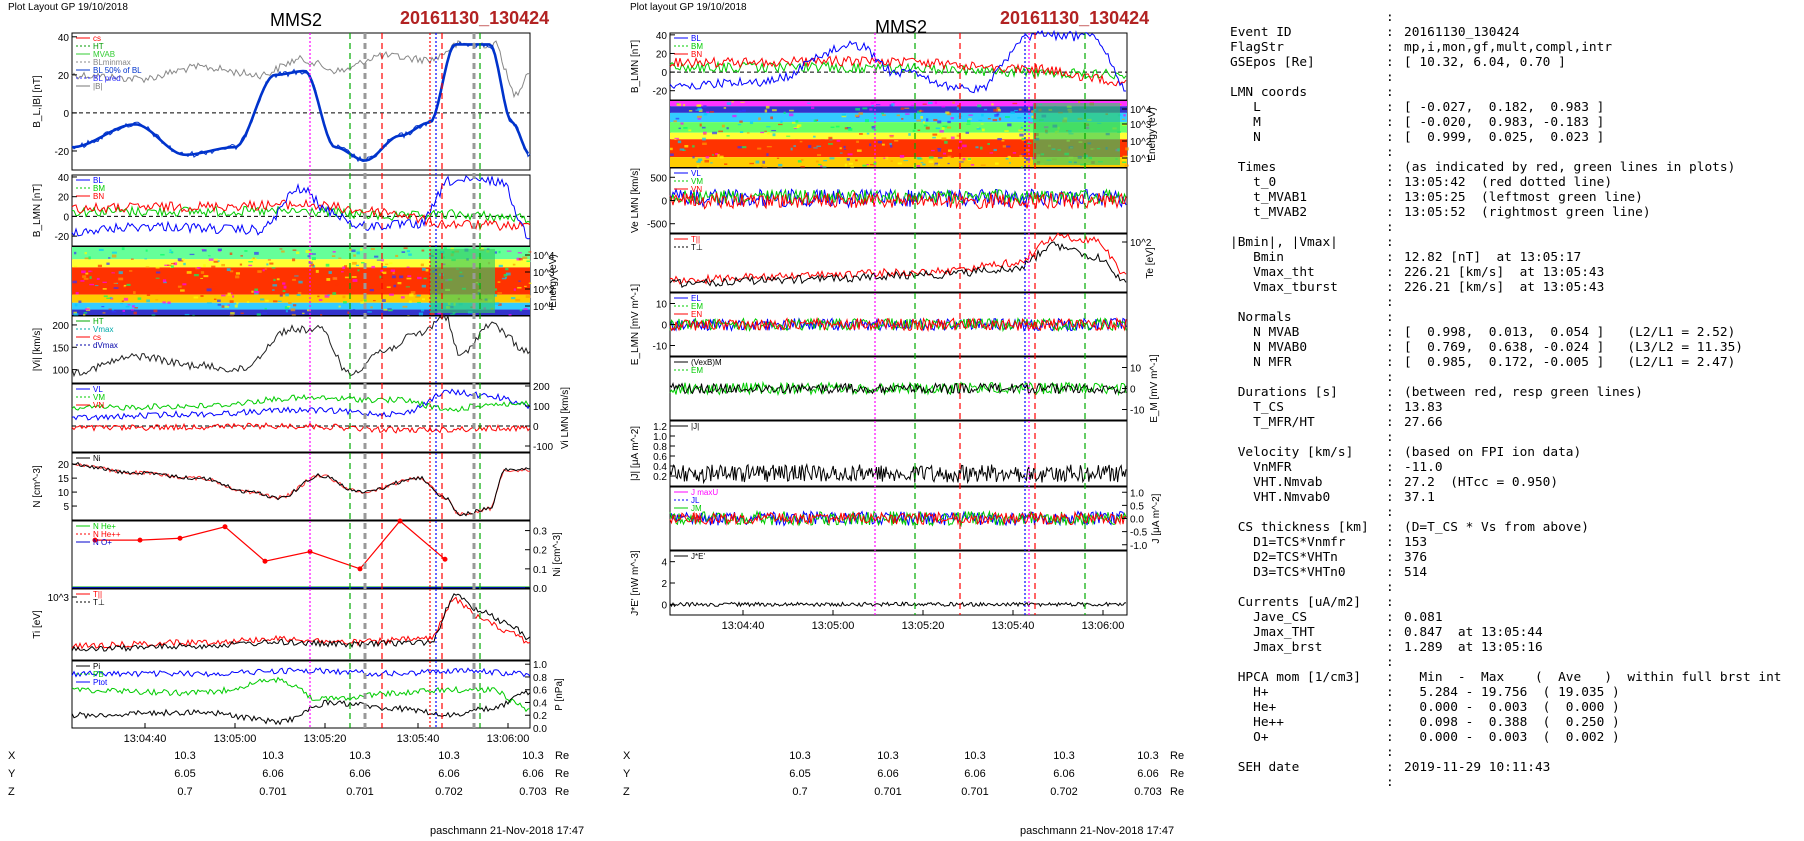 The width and height of the screenshot is (1804, 841). I want to click on y-axis-label: Vi LMN [km/s], so click(565, 418).